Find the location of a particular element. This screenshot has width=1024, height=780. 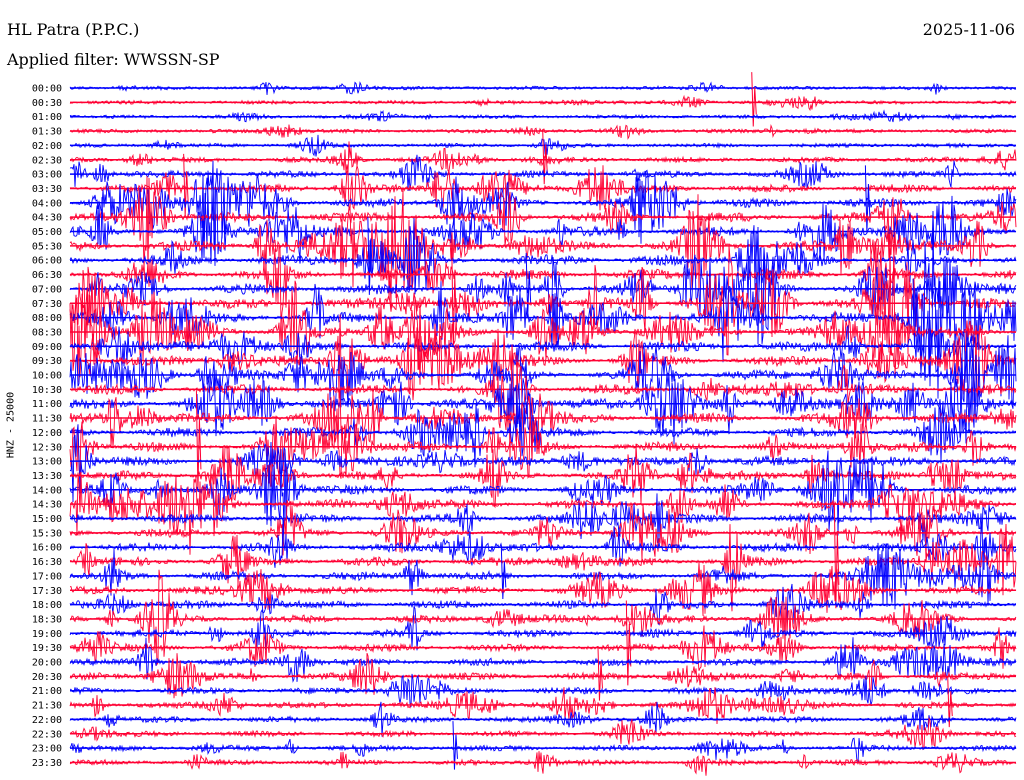

row-time-label: 22:30 is located at coordinates (47, 734).